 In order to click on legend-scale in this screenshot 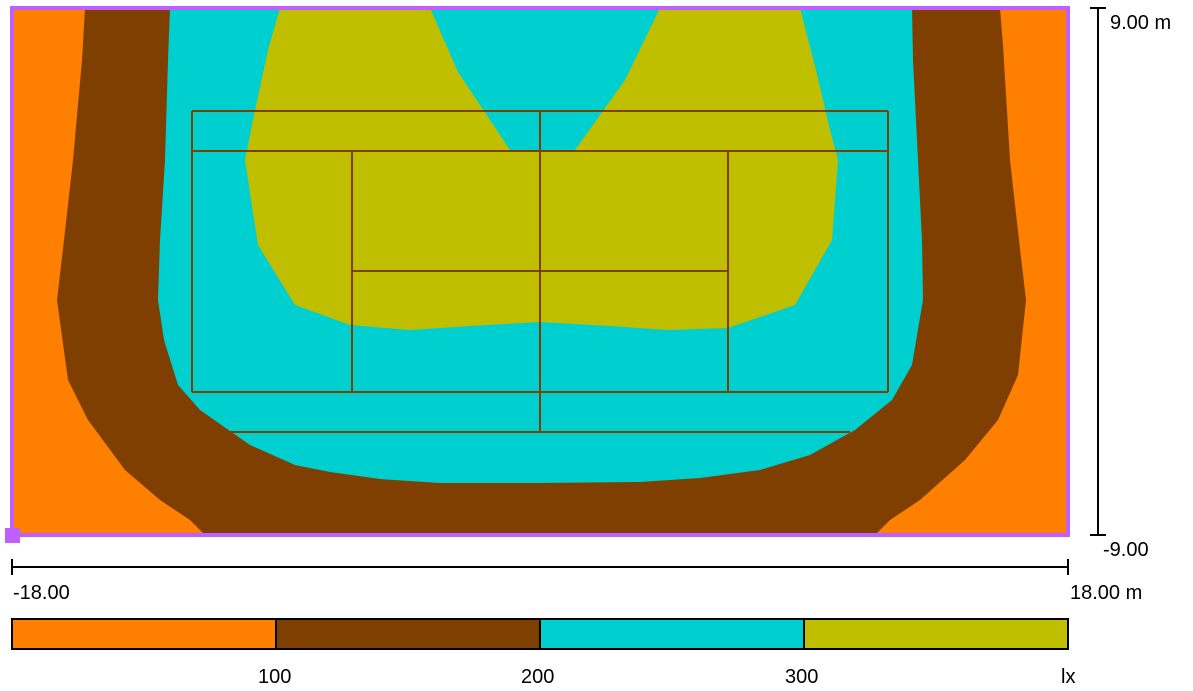, I will do `click(540, 634)`.